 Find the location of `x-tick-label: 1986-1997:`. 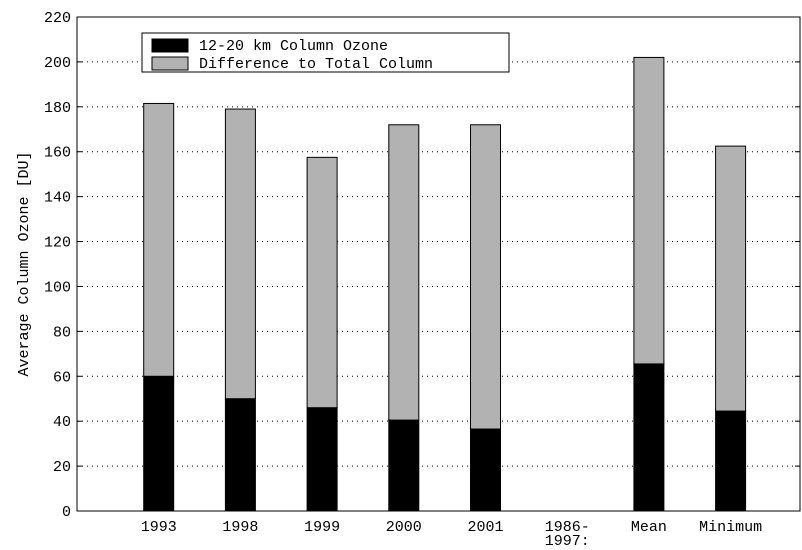

x-tick-label: 1986-1997: is located at coordinates (567, 534).